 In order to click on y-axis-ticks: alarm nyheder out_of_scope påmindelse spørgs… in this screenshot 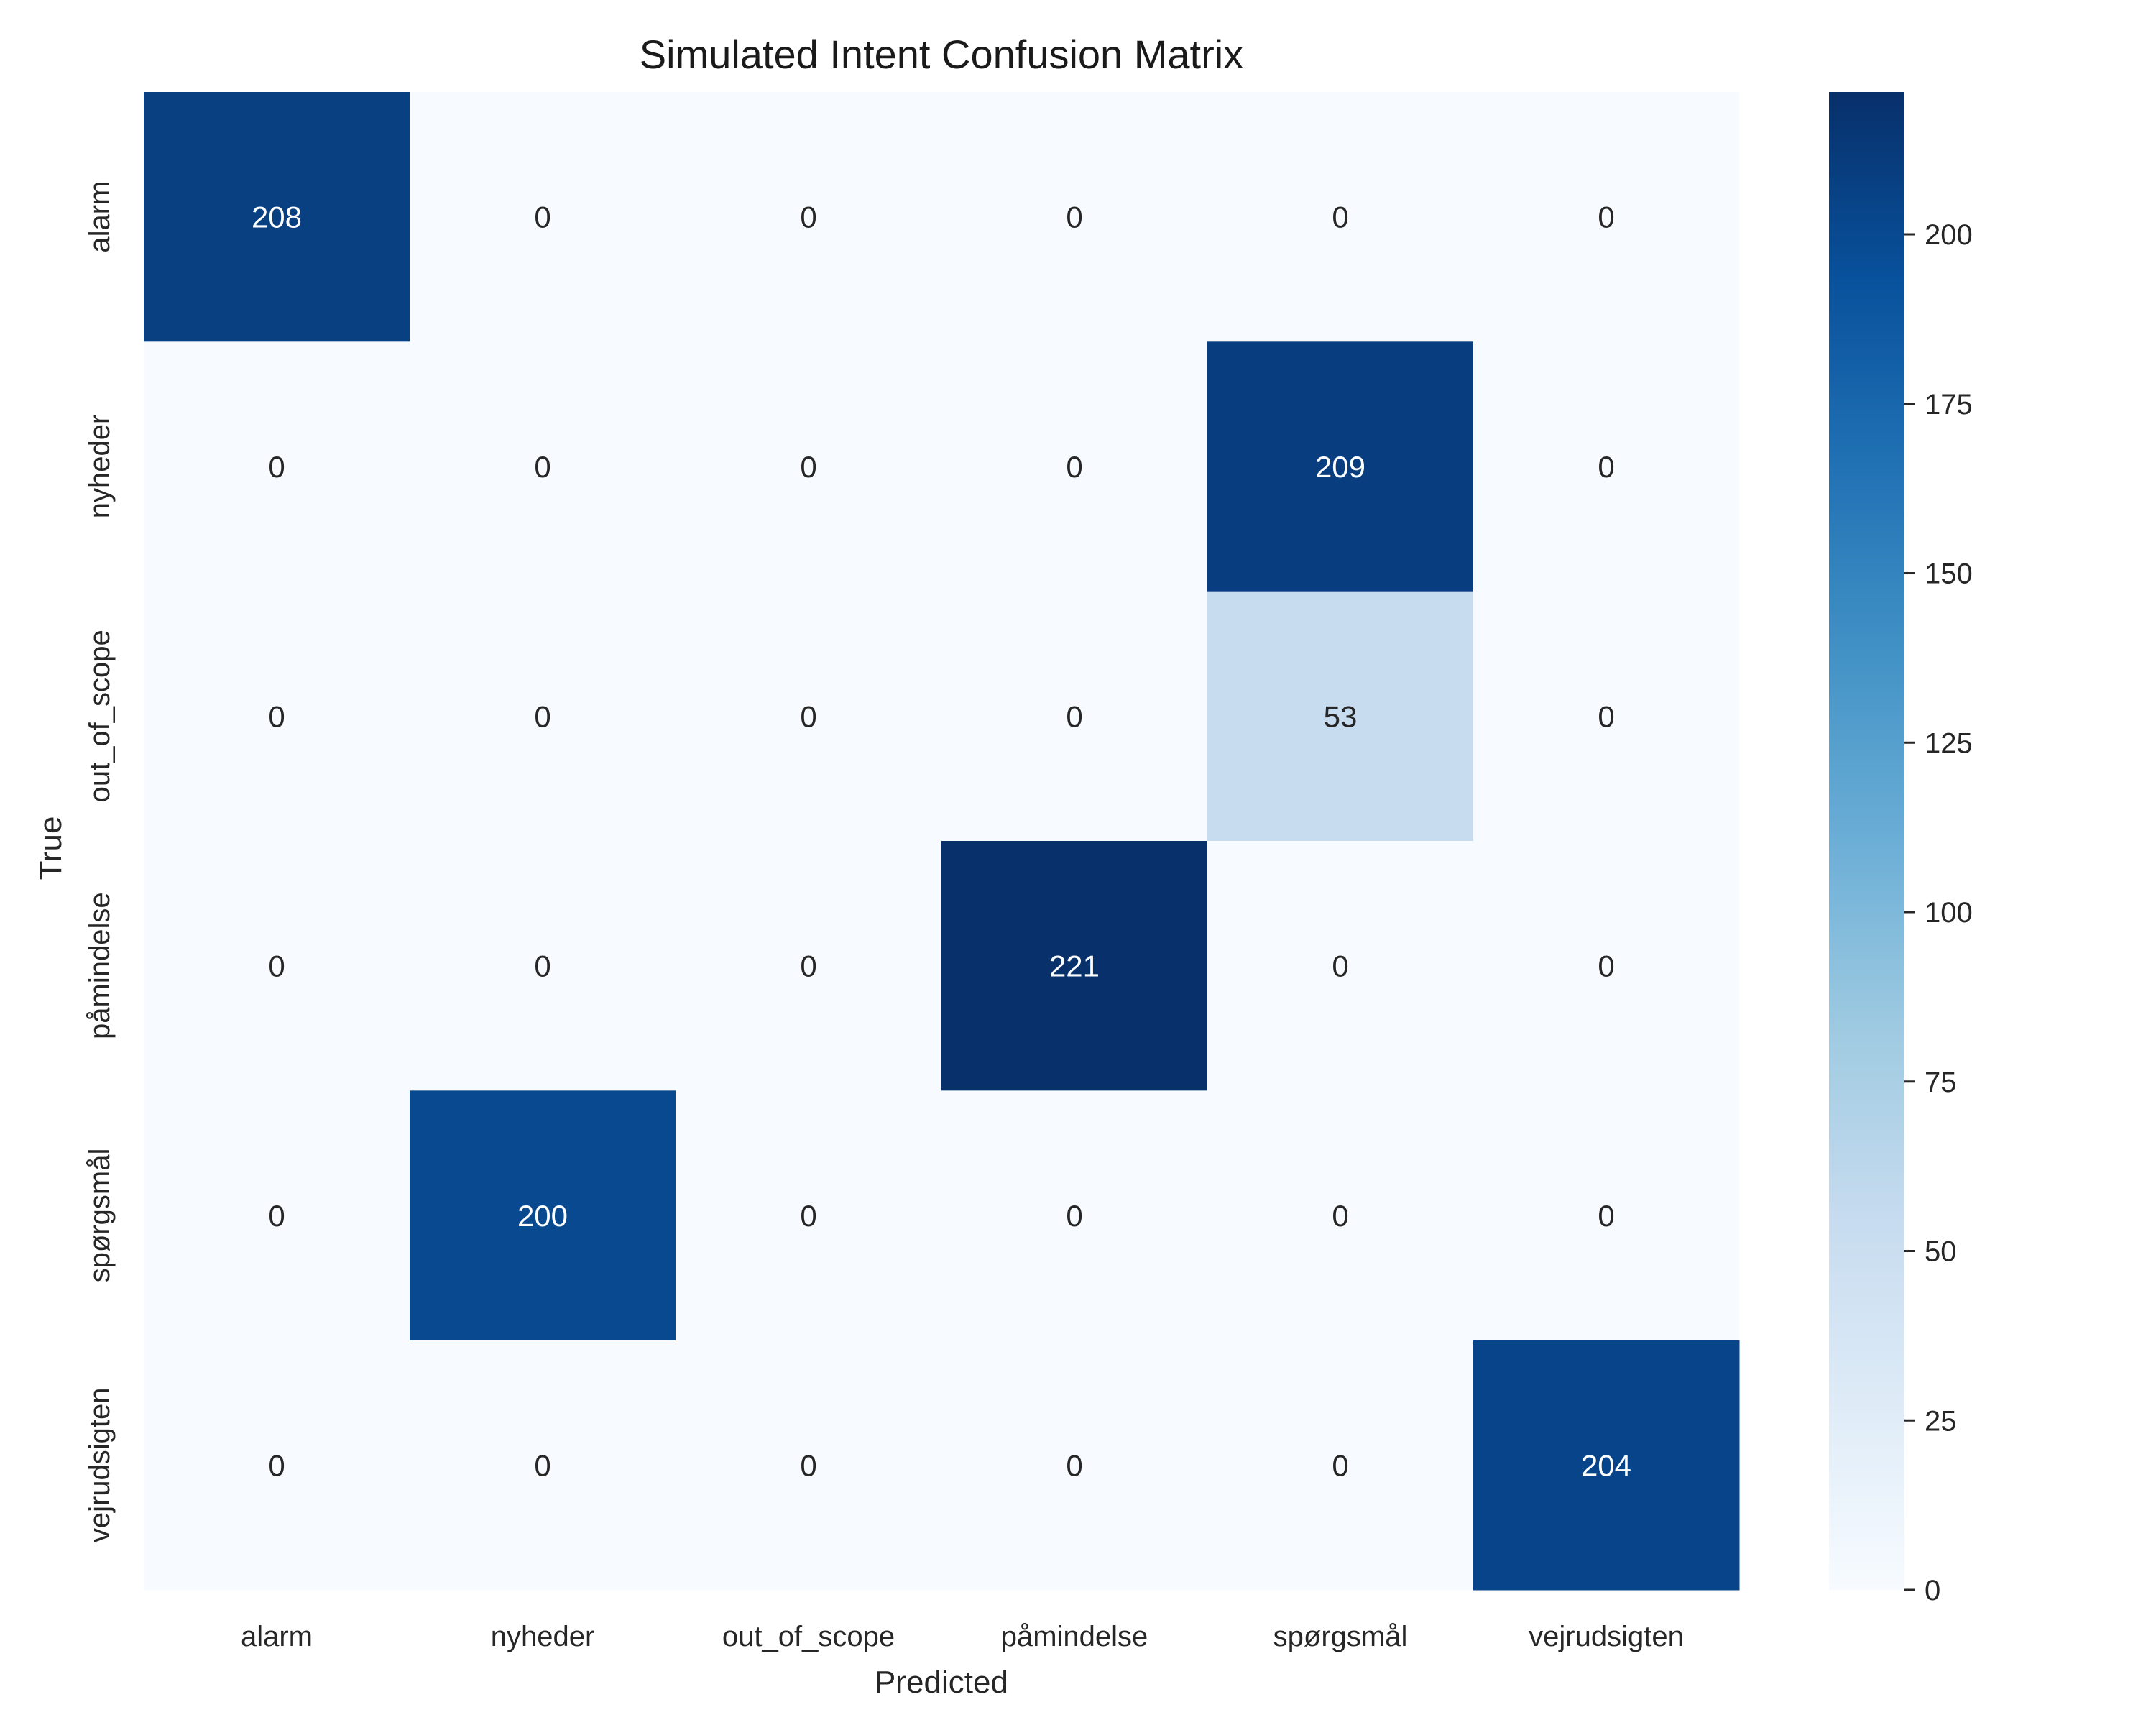, I will do `click(100, 862)`.